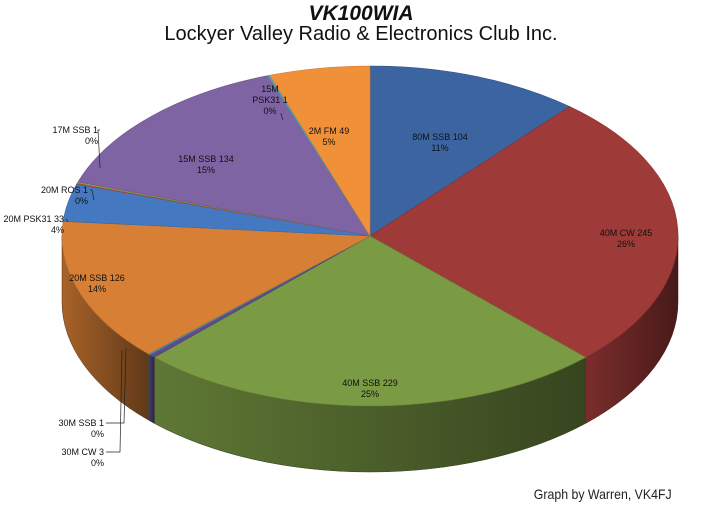 This screenshot has width=722, height=510. Describe the element at coordinates (97, 283) in the screenshot. I see `slice-label-20m-ssb-126: 20M SSB 126 14%` at that location.